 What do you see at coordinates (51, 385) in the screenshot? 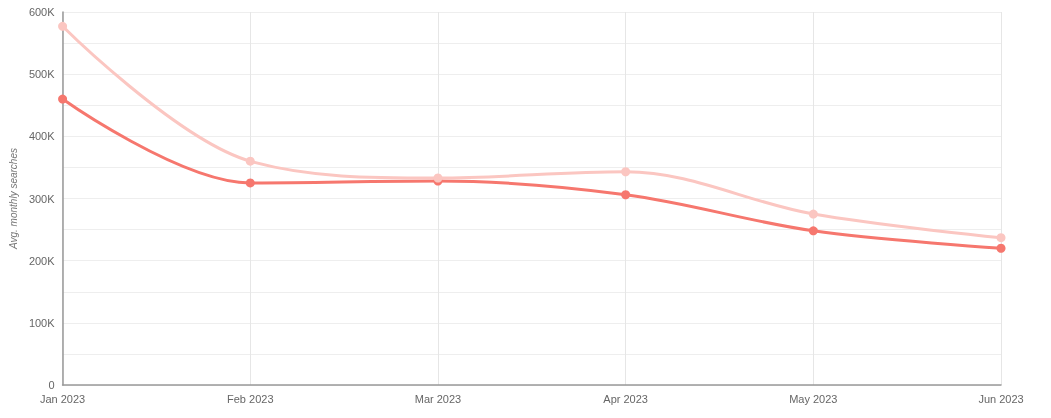
I see `y-tick-label: 0` at bounding box center [51, 385].